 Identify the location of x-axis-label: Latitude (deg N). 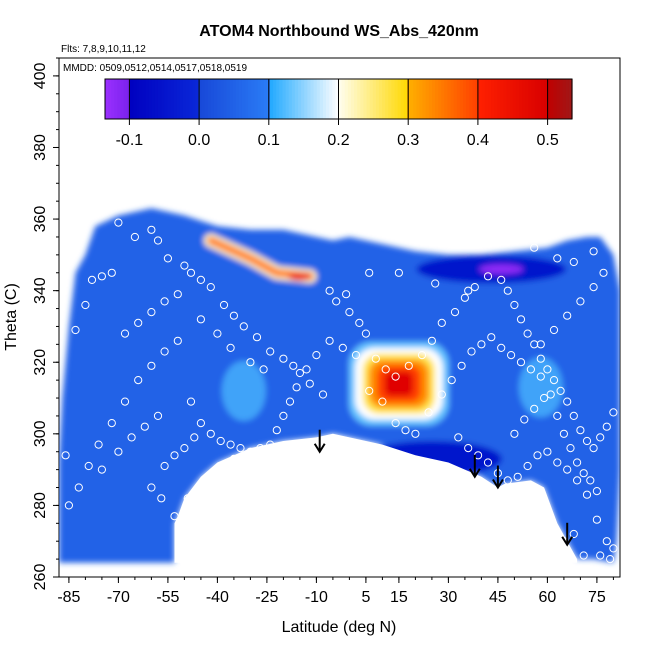
(339, 627).